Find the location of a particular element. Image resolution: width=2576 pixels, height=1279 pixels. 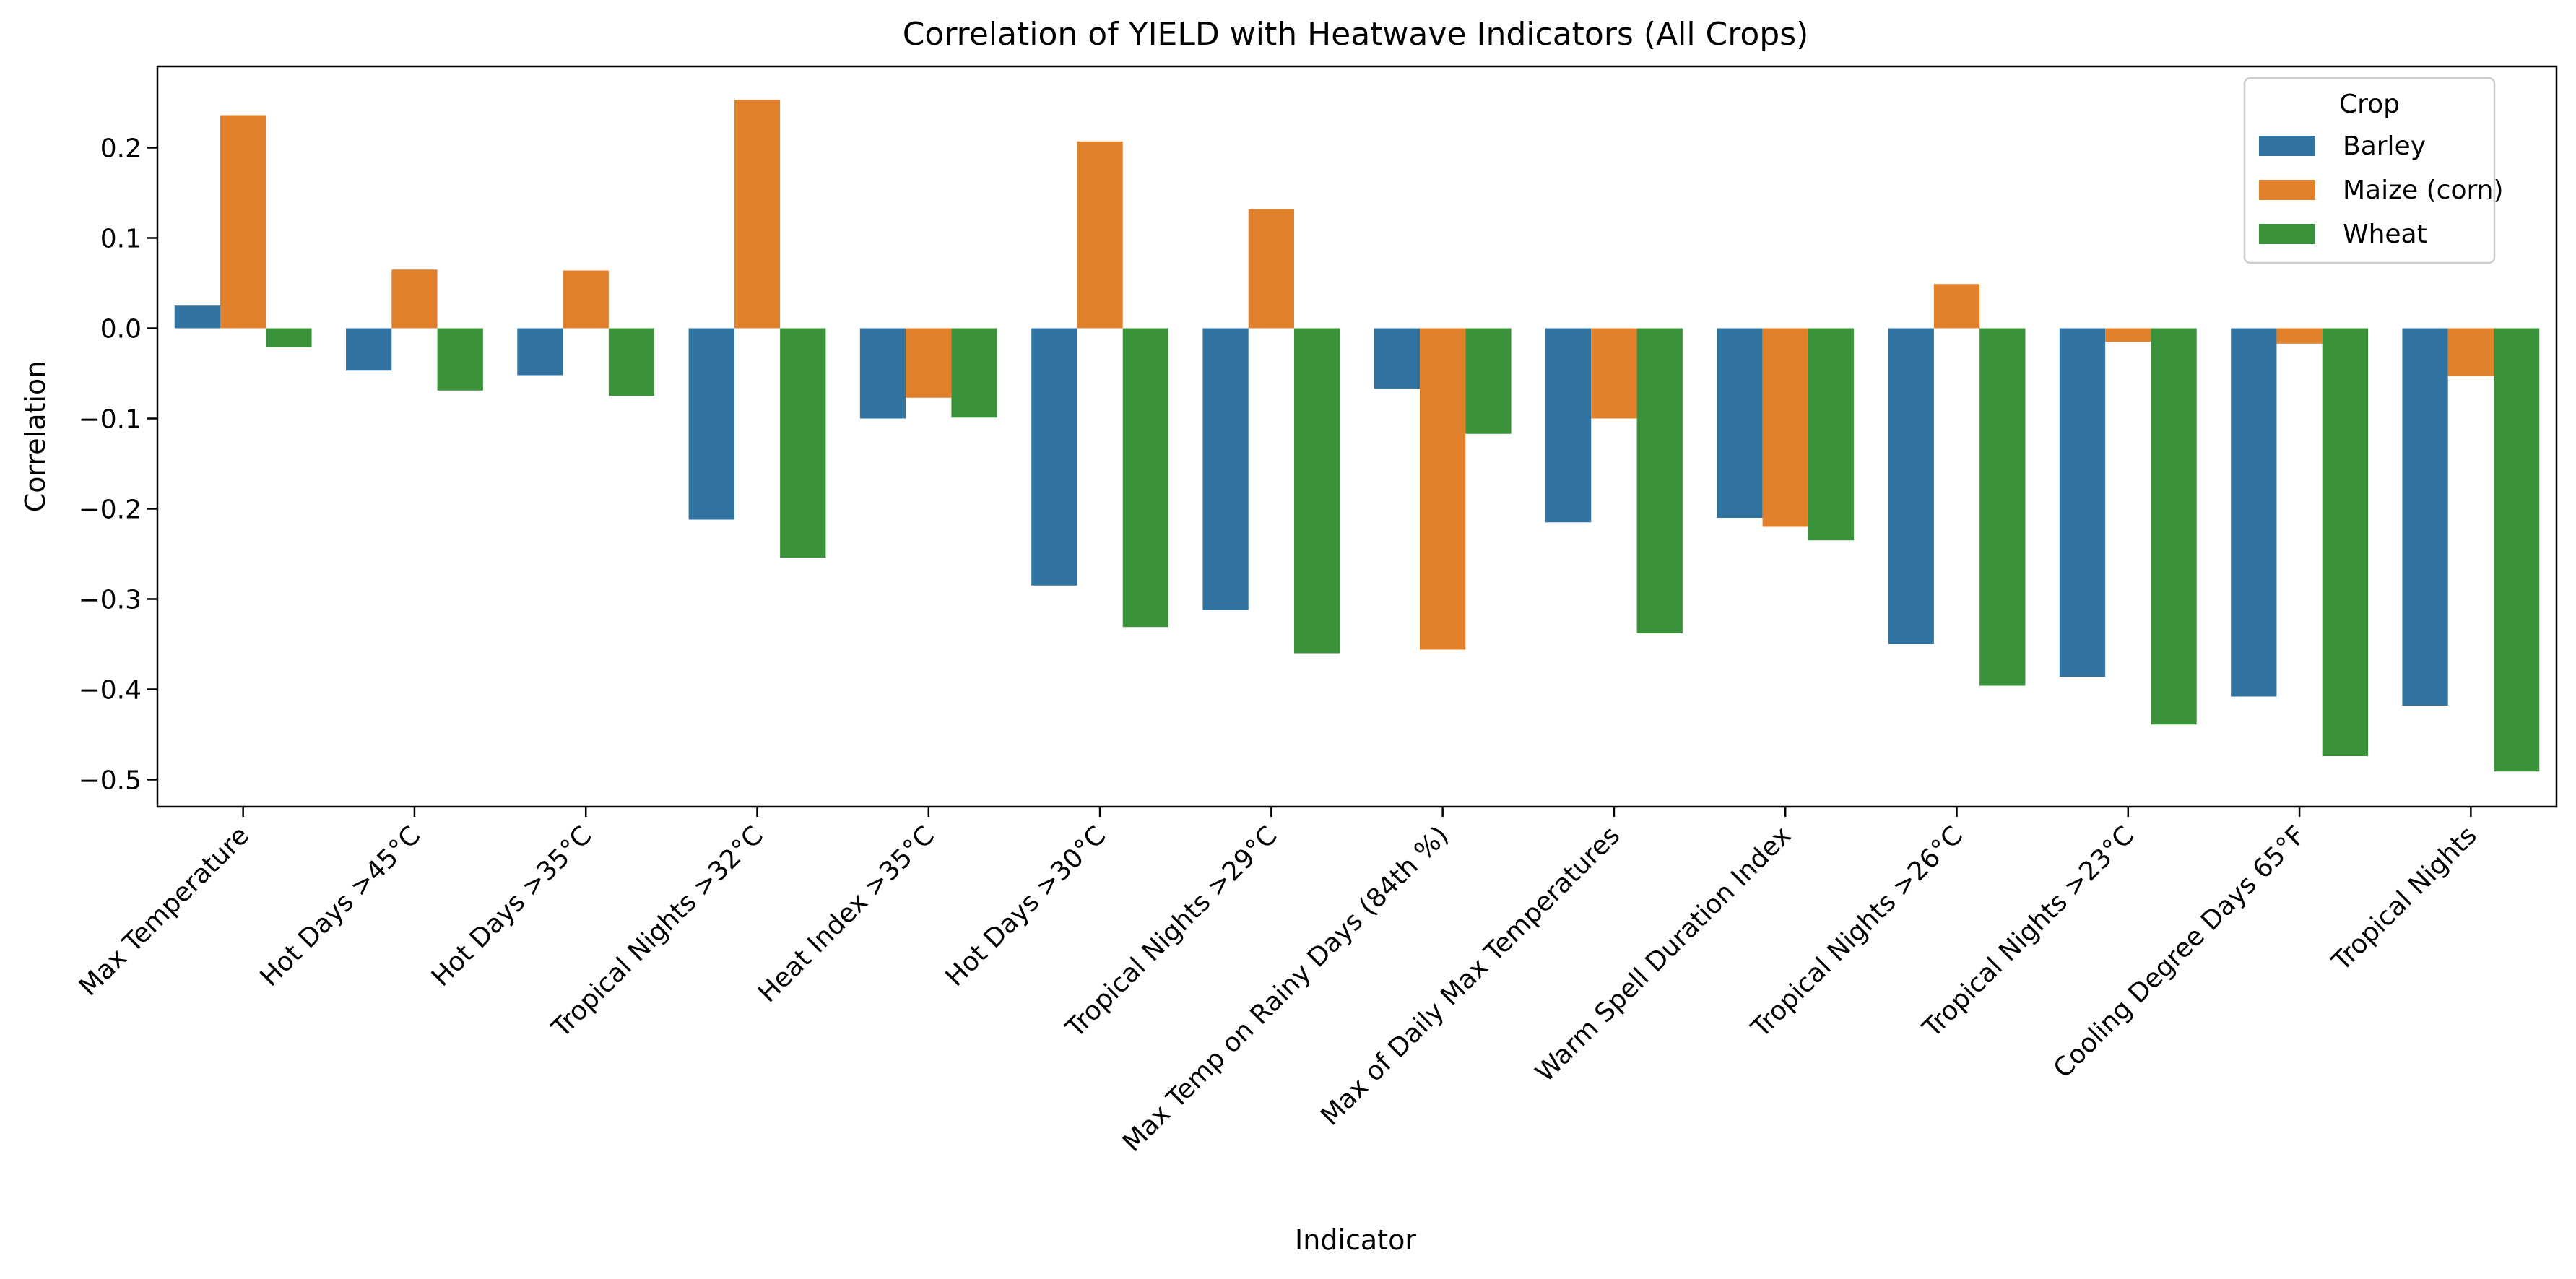

x-tick-label: Tropical Nights is located at coordinates (2404, 898).